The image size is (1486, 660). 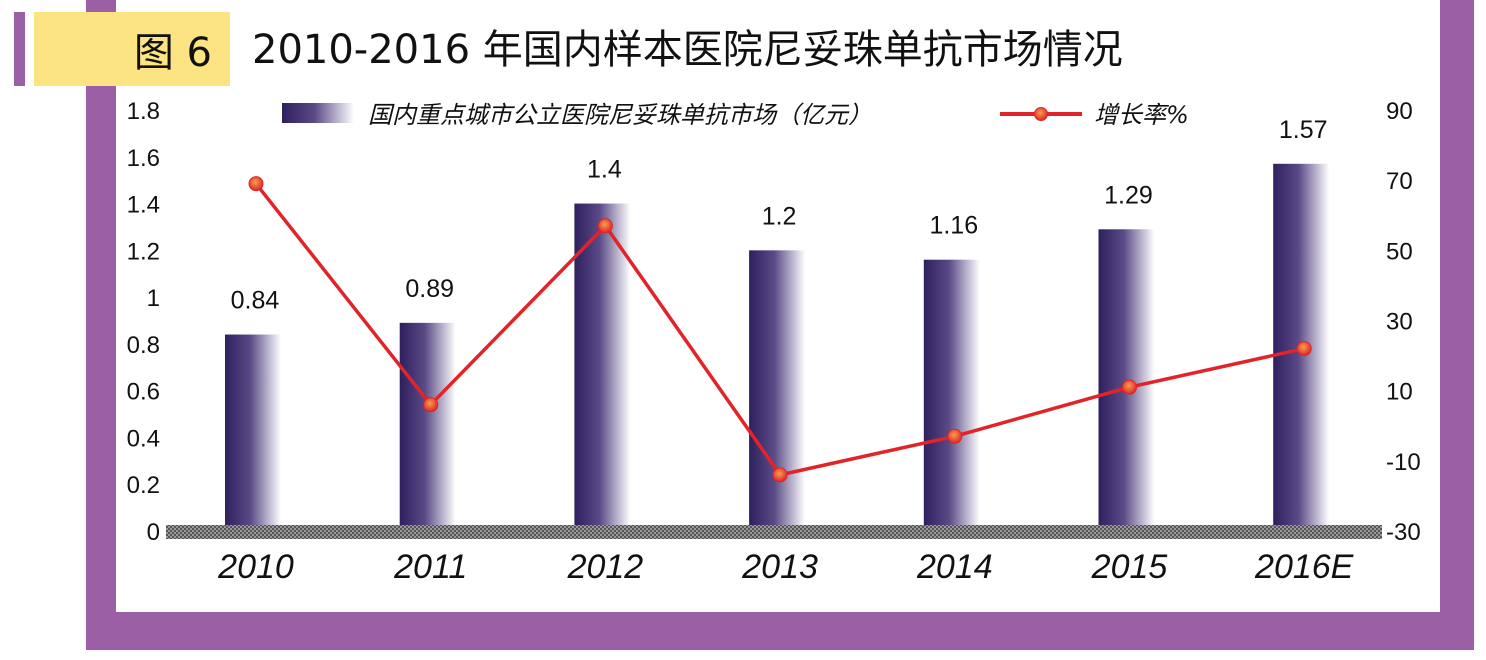 What do you see at coordinates (1399, 251) in the screenshot?
I see `right-tick-label: 50` at bounding box center [1399, 251].